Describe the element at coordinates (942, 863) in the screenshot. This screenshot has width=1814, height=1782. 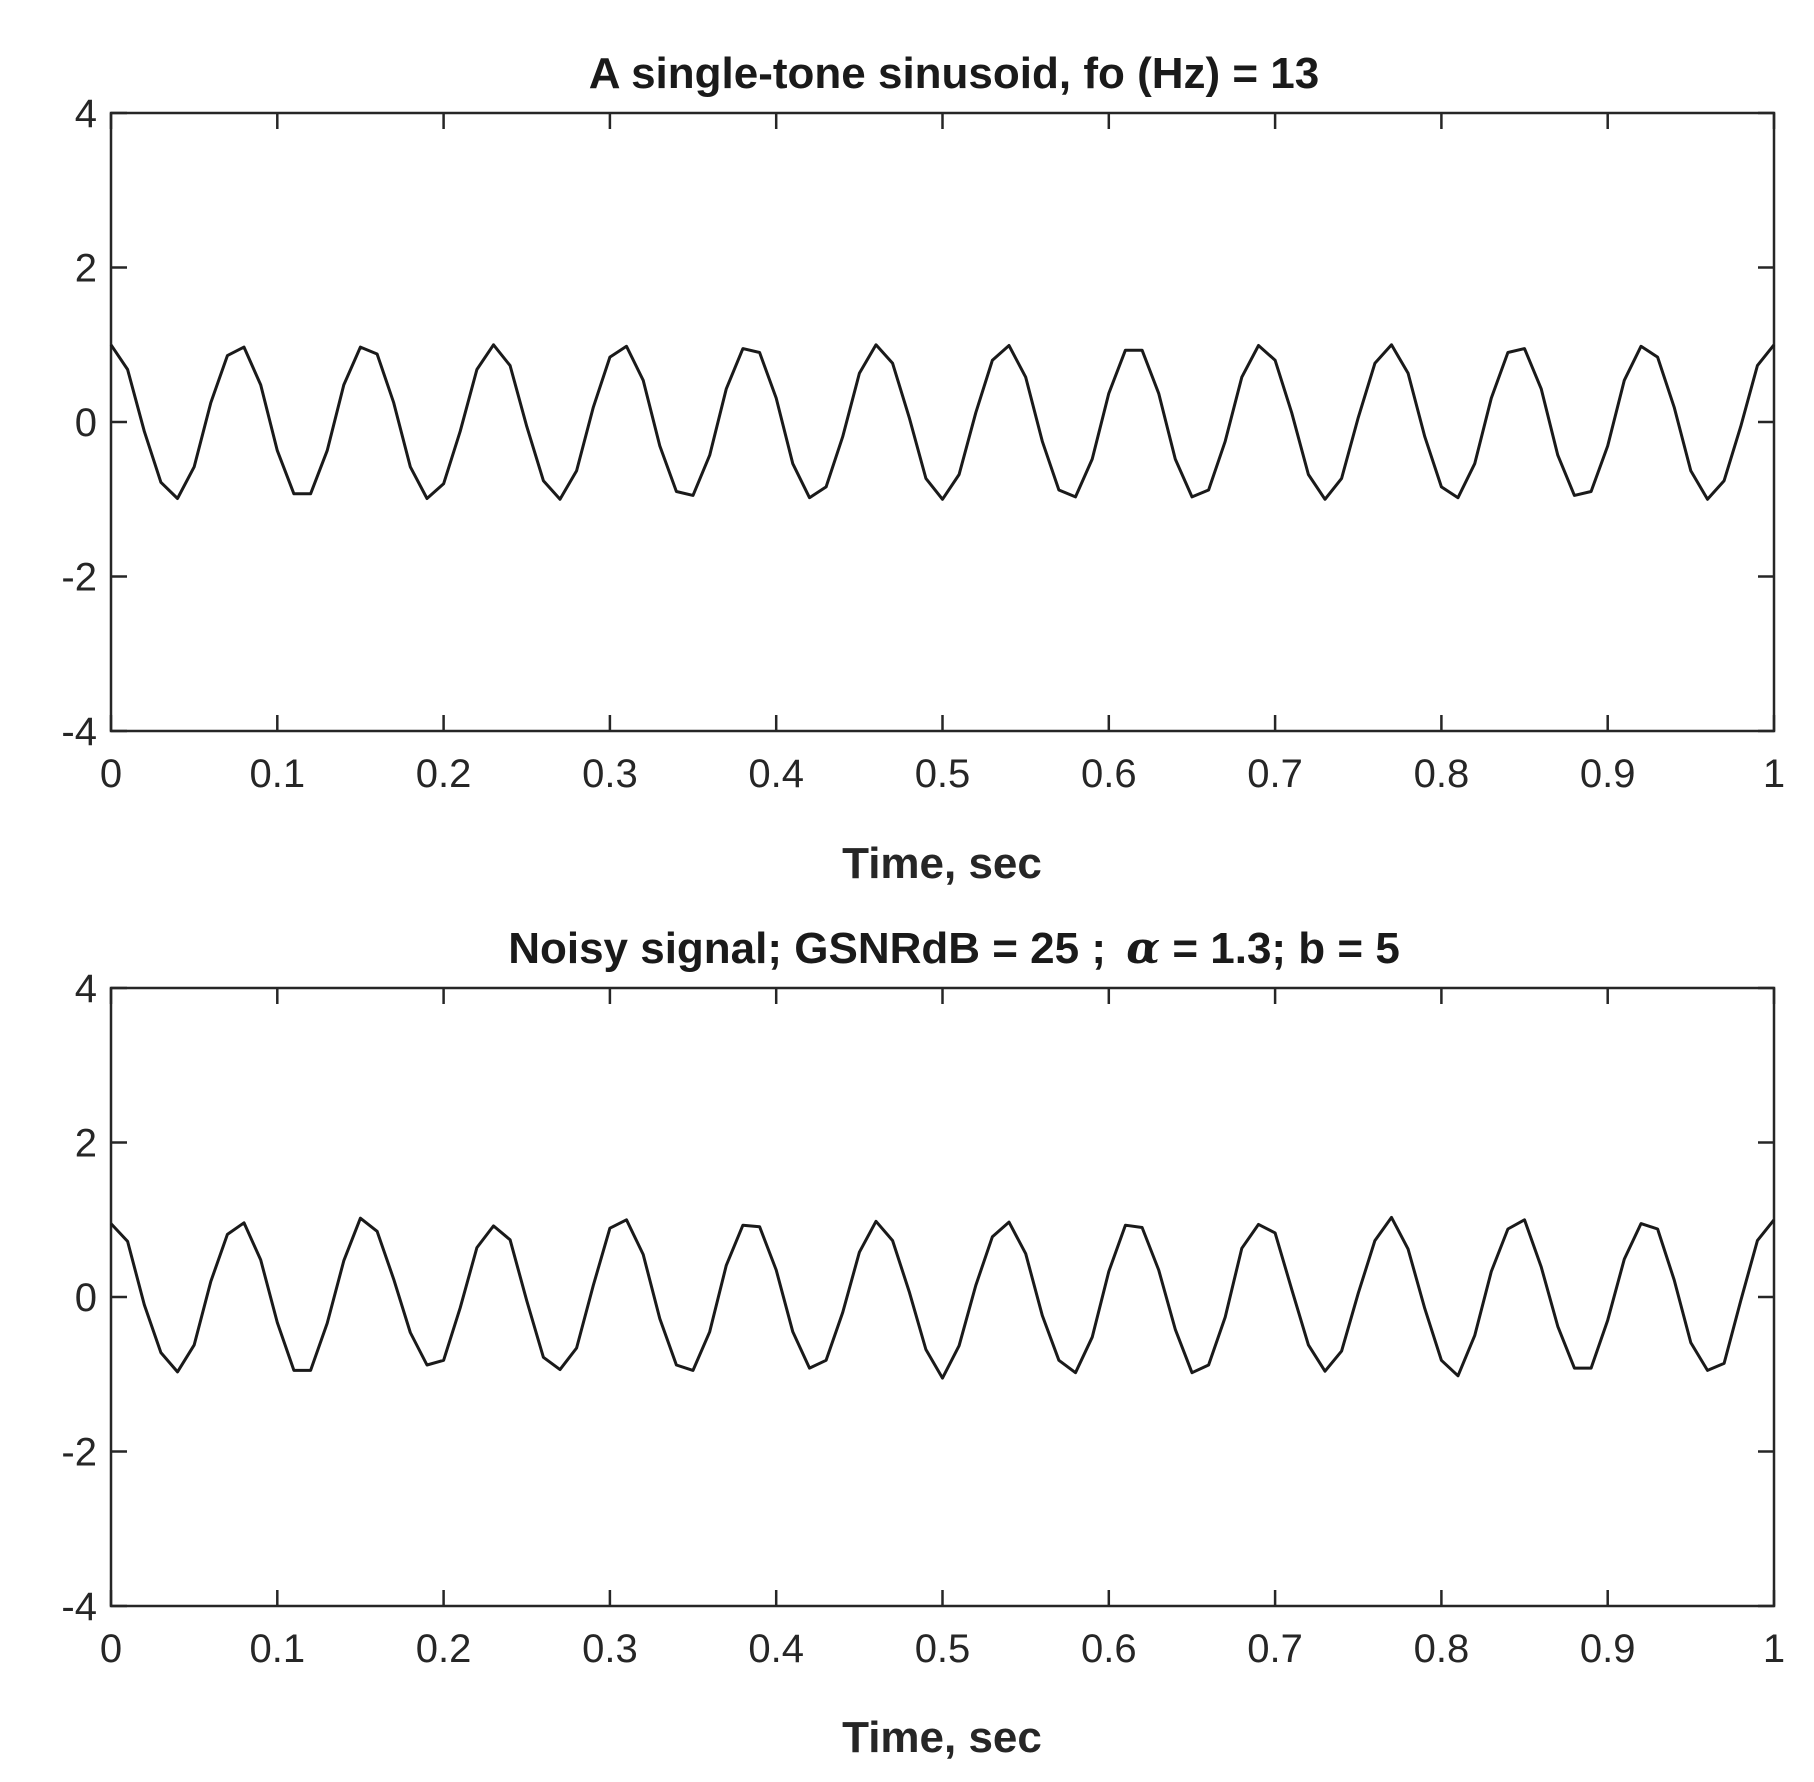
I see `x-axis-label-top: Time, sec` at that location.